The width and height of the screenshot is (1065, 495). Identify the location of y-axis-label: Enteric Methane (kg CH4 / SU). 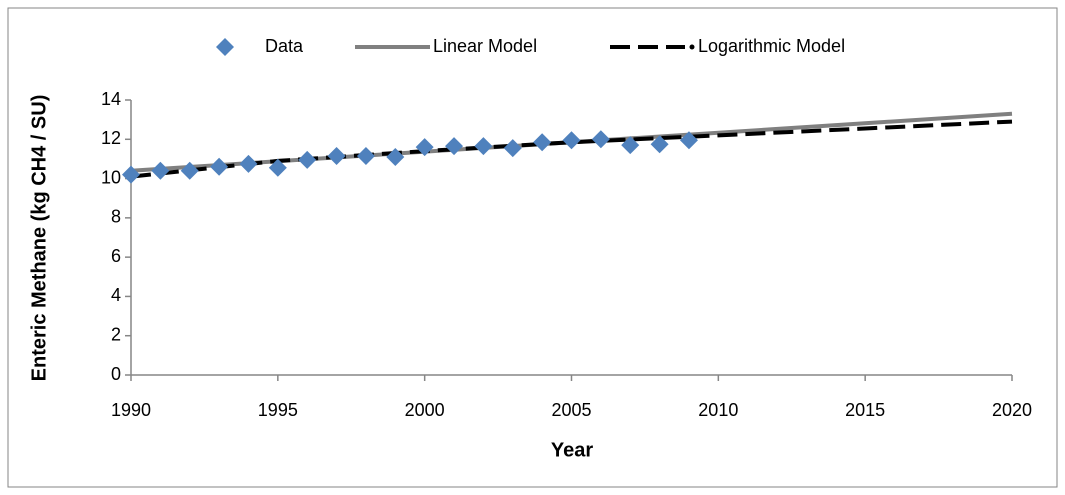
(39, 238).